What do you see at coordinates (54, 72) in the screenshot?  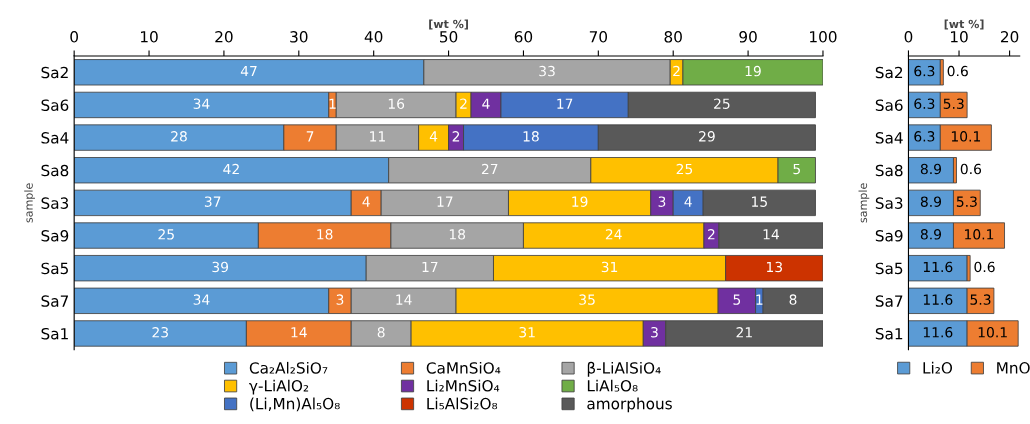 I see `y-tick-label: Sa2` at bounding box center [54, 72].